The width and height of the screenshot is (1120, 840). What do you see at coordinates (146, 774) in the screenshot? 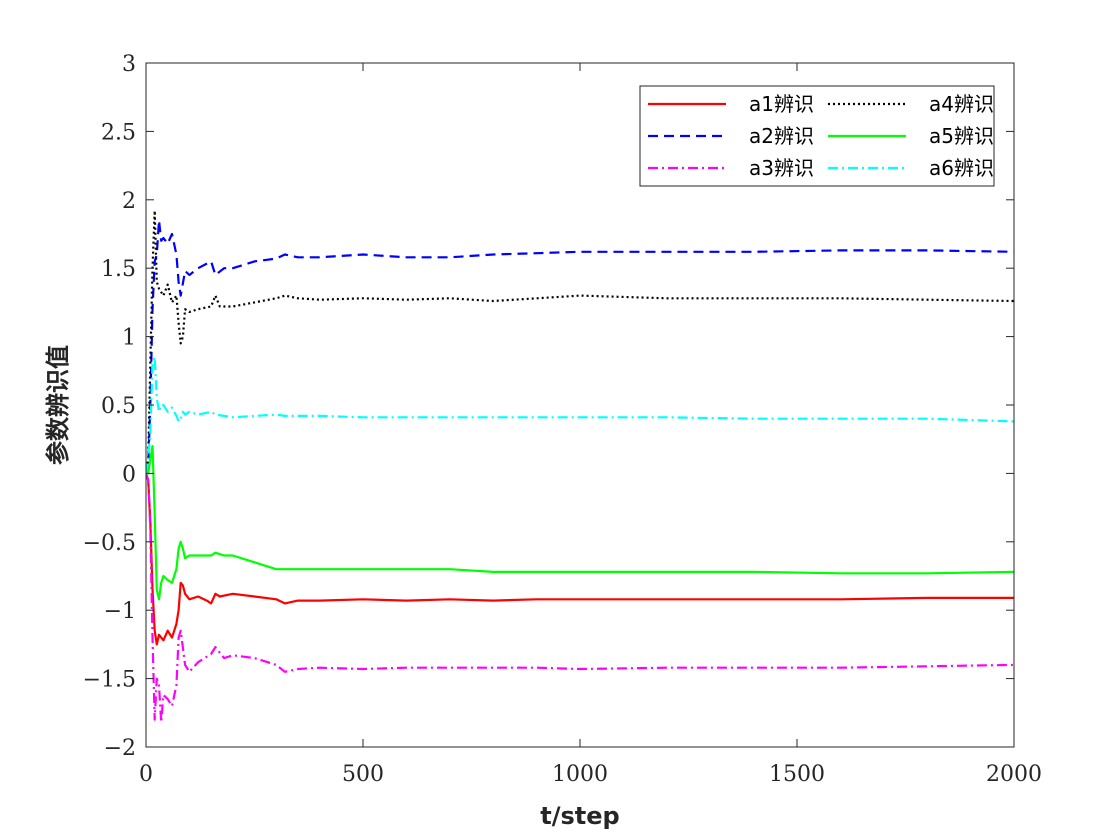
I see `x-tick-label: 0` at bounding box center [146, 774].